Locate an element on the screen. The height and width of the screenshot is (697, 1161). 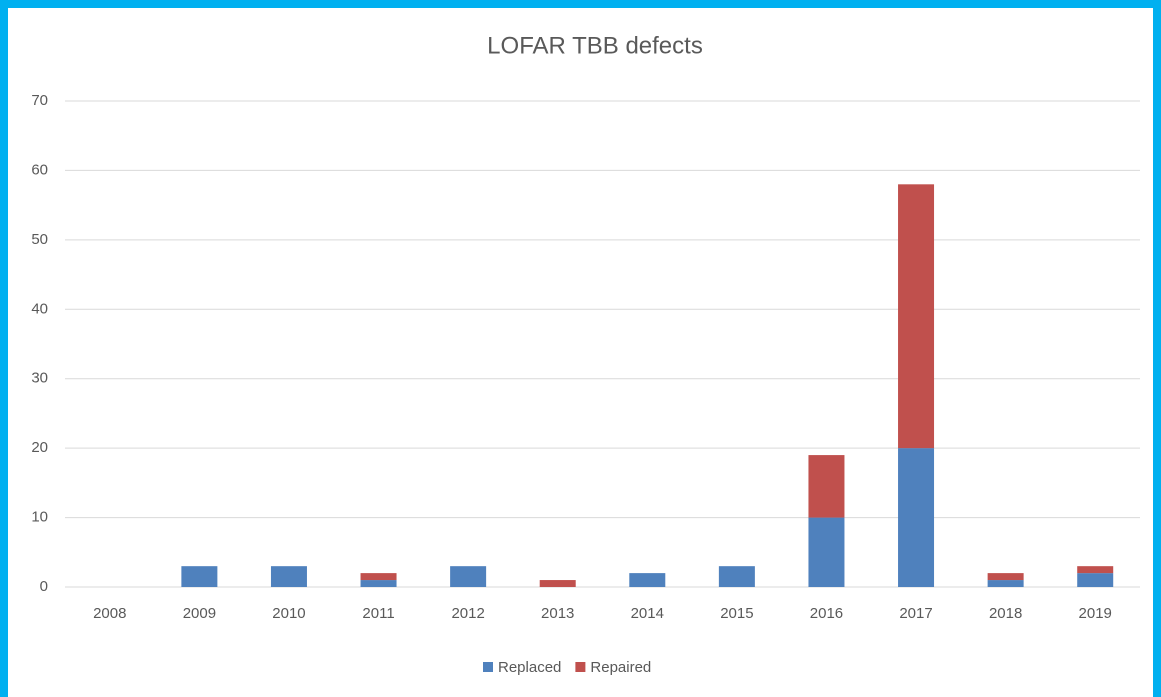
y-tick-label: 30 is located at coordinates (39, 378).